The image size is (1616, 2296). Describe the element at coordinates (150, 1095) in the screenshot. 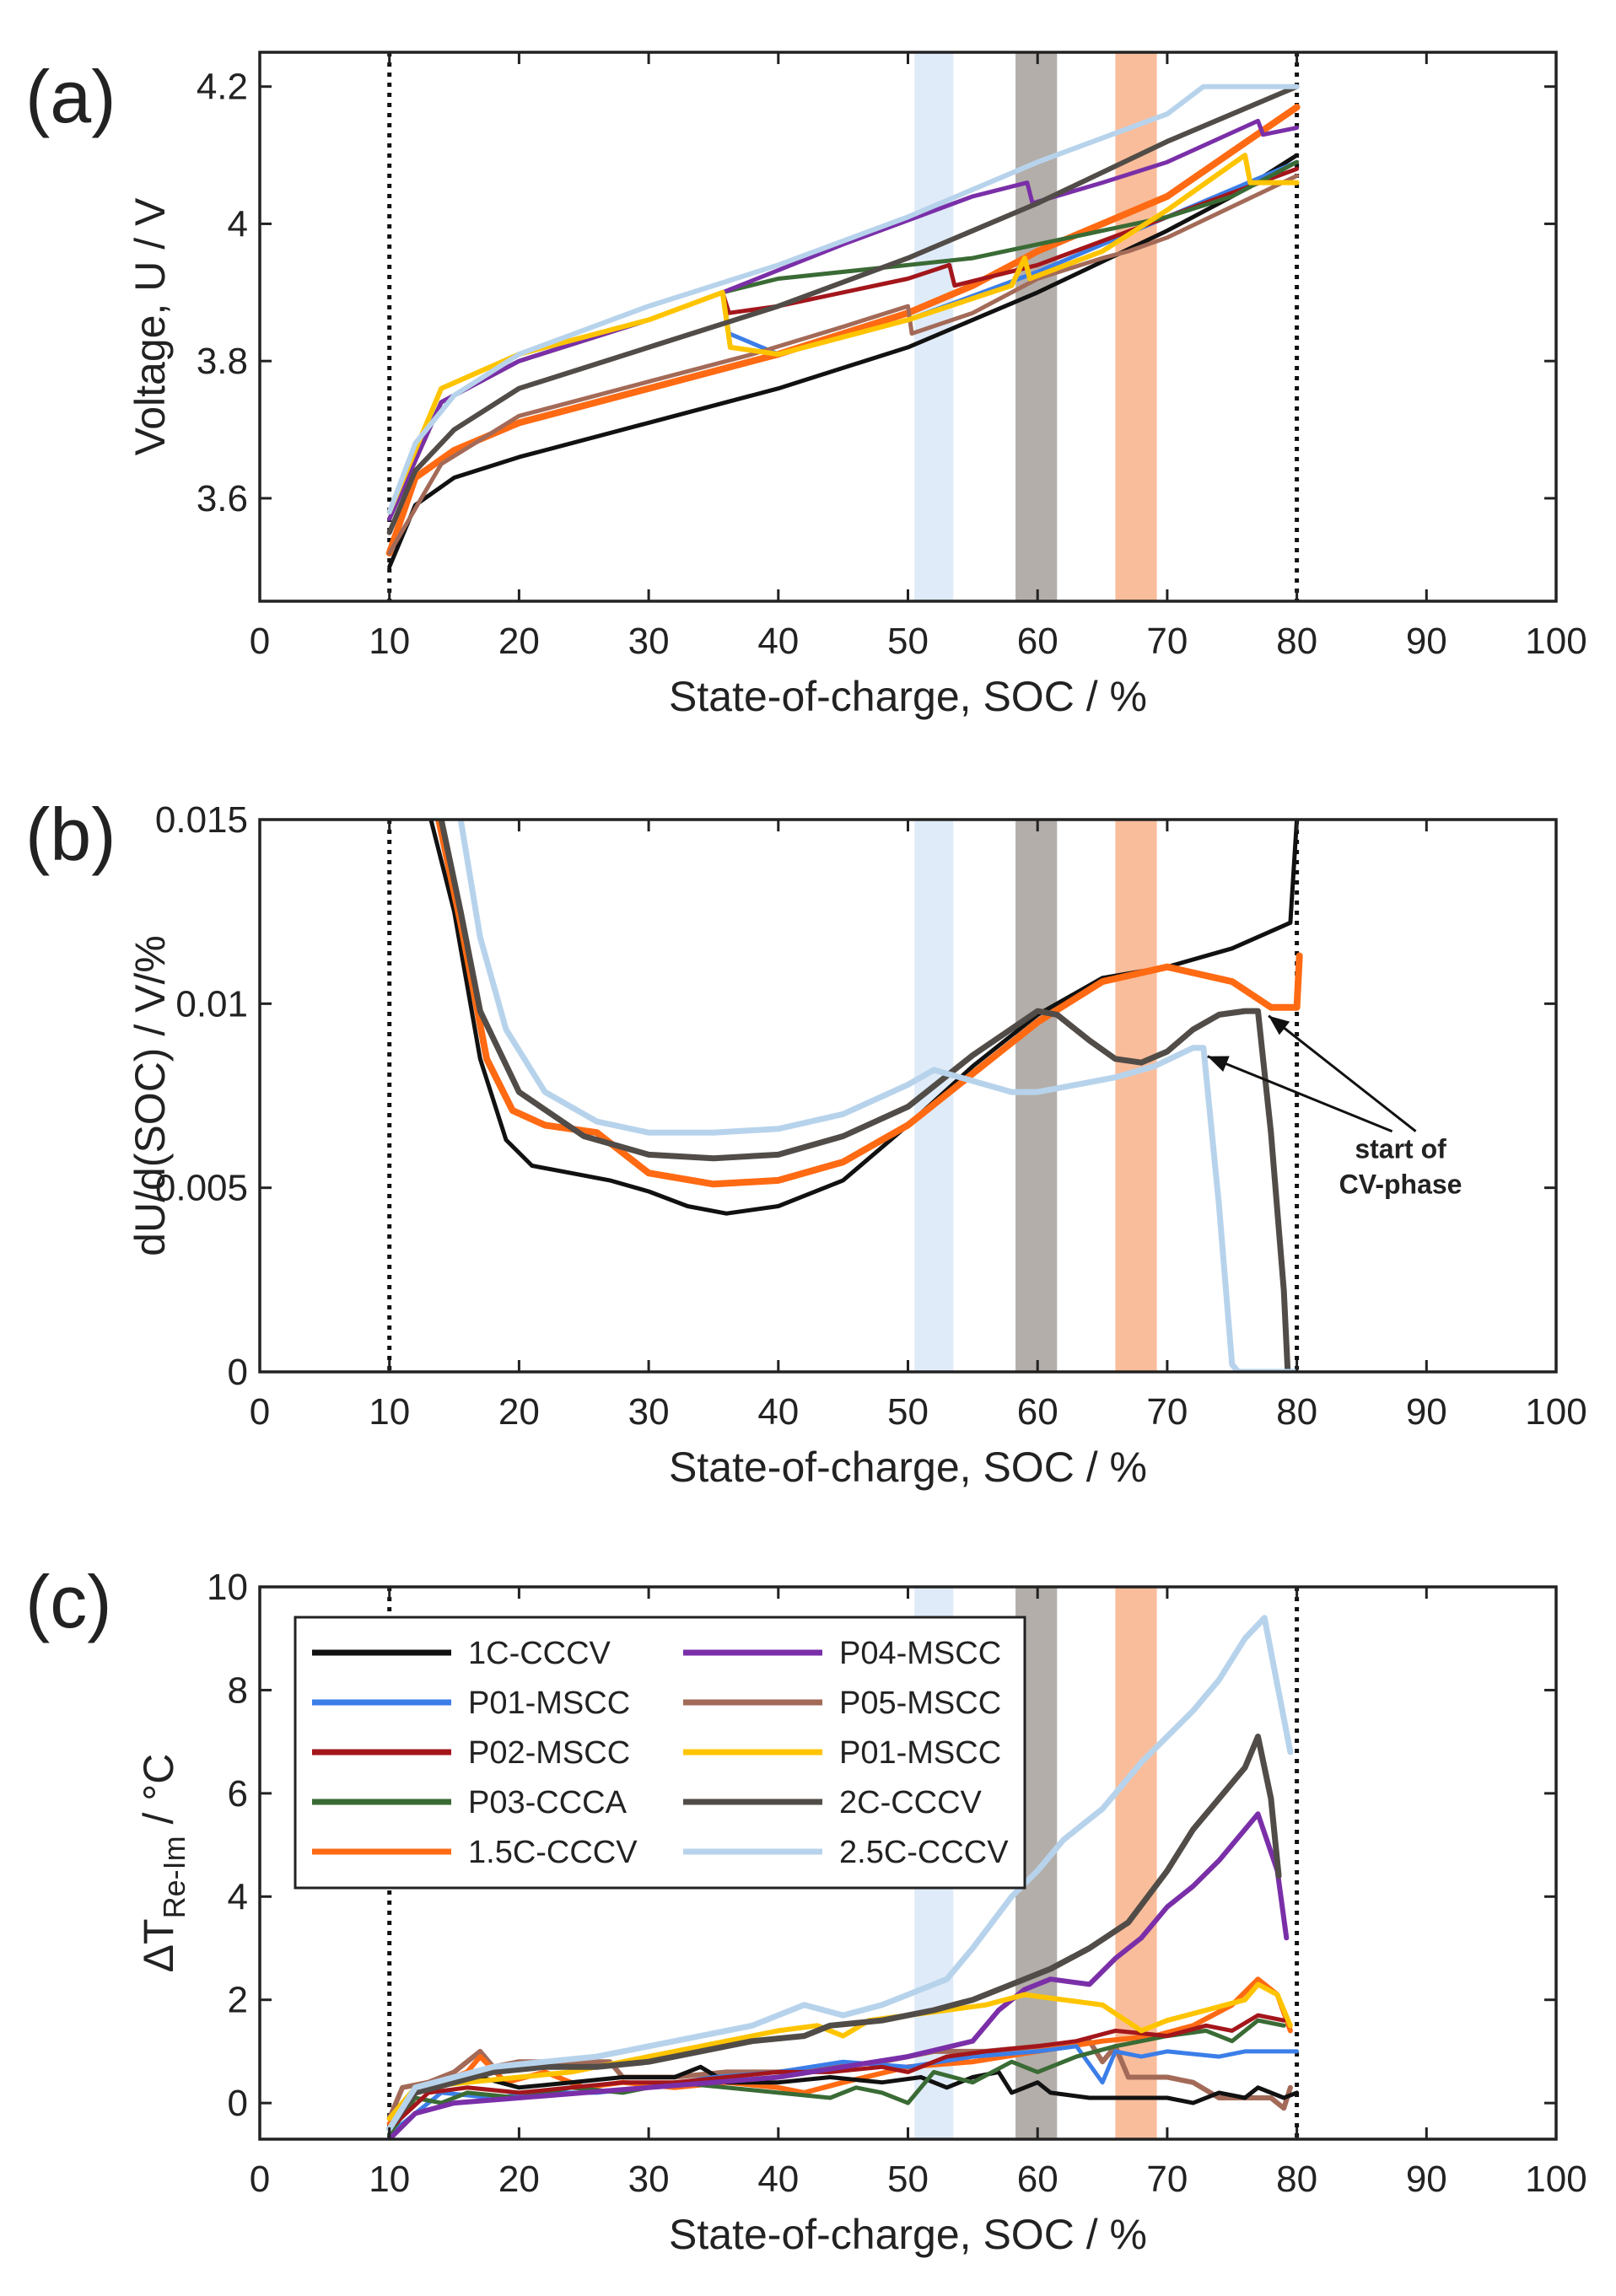

I see `y-axis-title: dU/d(SOC) / V/%` at that location.